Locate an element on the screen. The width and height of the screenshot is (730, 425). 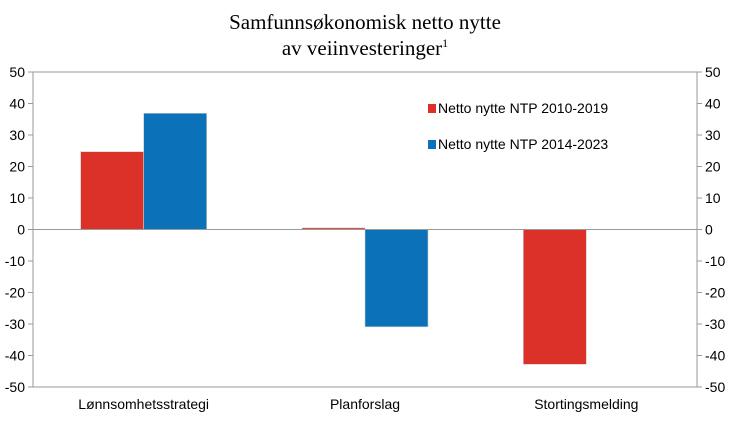
y-tick-label-left: 50 is located at coordinates (17, 72).